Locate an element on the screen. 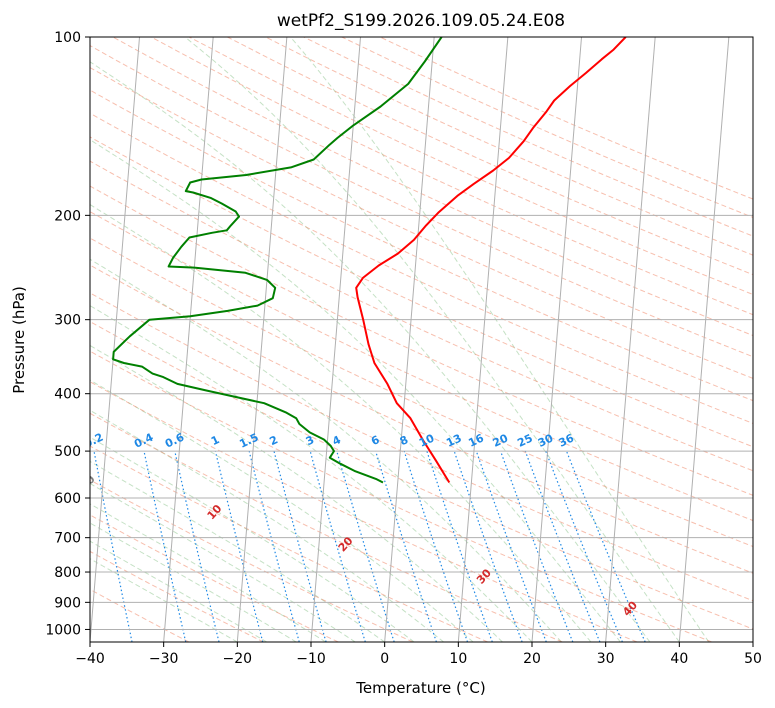  y-tick-label: 1000 is located at coordinates (63, 630).